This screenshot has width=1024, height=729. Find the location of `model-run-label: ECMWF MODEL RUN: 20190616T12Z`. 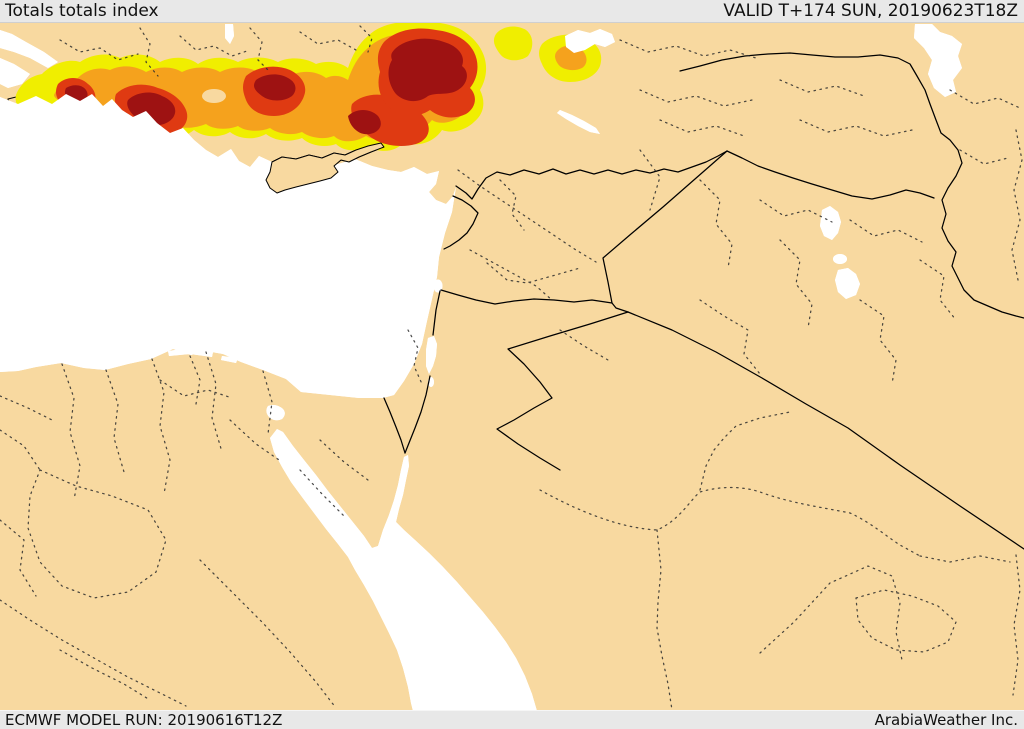

model-run-label: ECMWF MODEL RUN: 20190616T12Z is located at coordinates (144, 719).